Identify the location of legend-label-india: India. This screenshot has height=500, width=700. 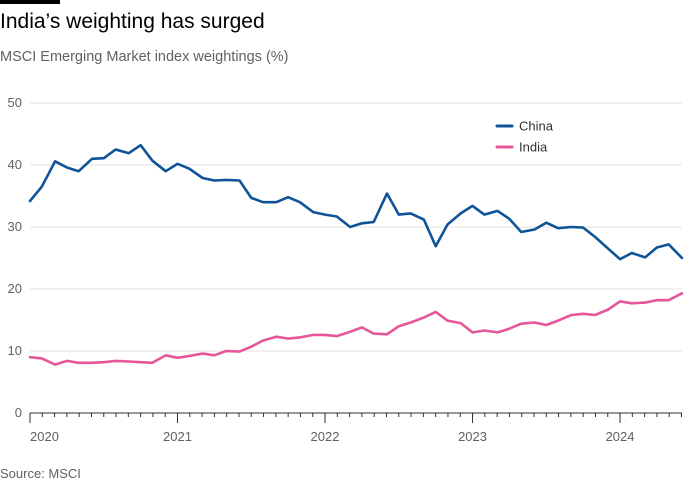
(533, 147).